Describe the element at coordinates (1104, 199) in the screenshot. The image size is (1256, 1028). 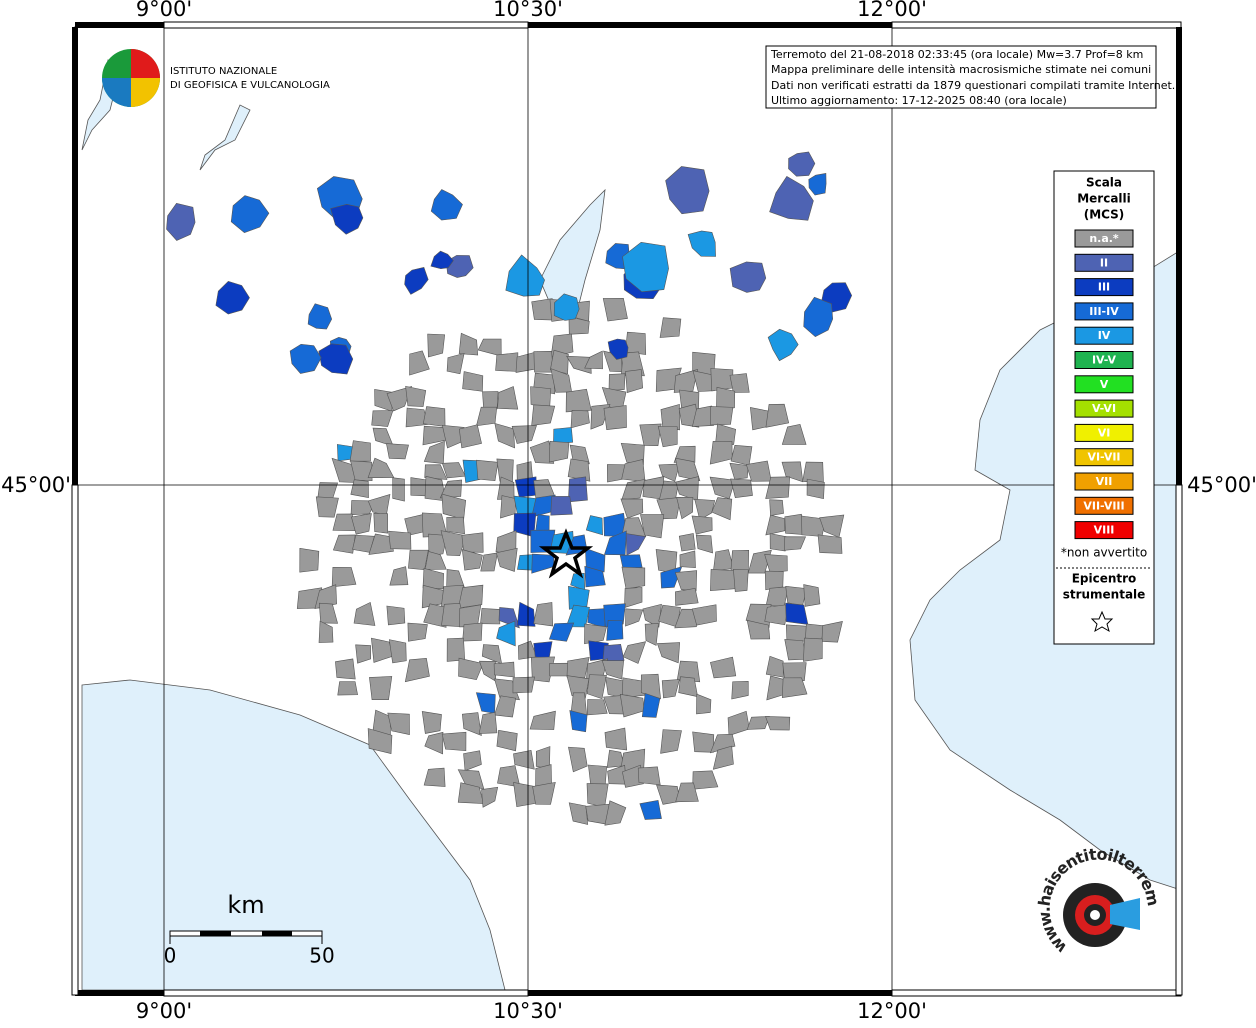
I see `legend-title: Mercalli` at that location.